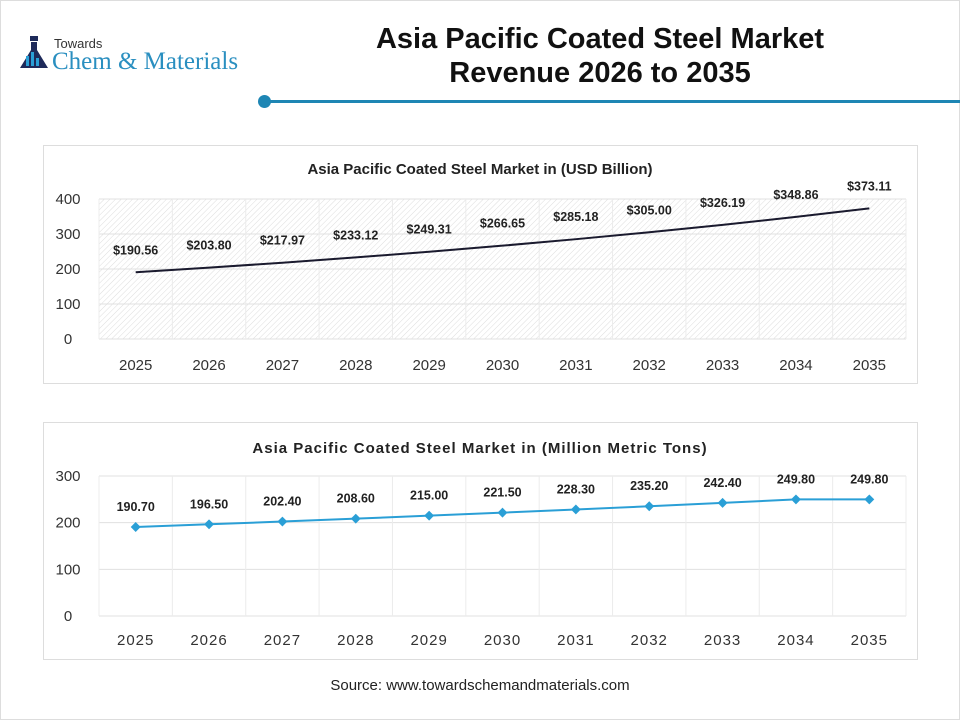 Image resolution: width=960 pixels, height=720 pixels. I want to click on title-line-2: Revenue 2026 to 2035, so click(600, 73).